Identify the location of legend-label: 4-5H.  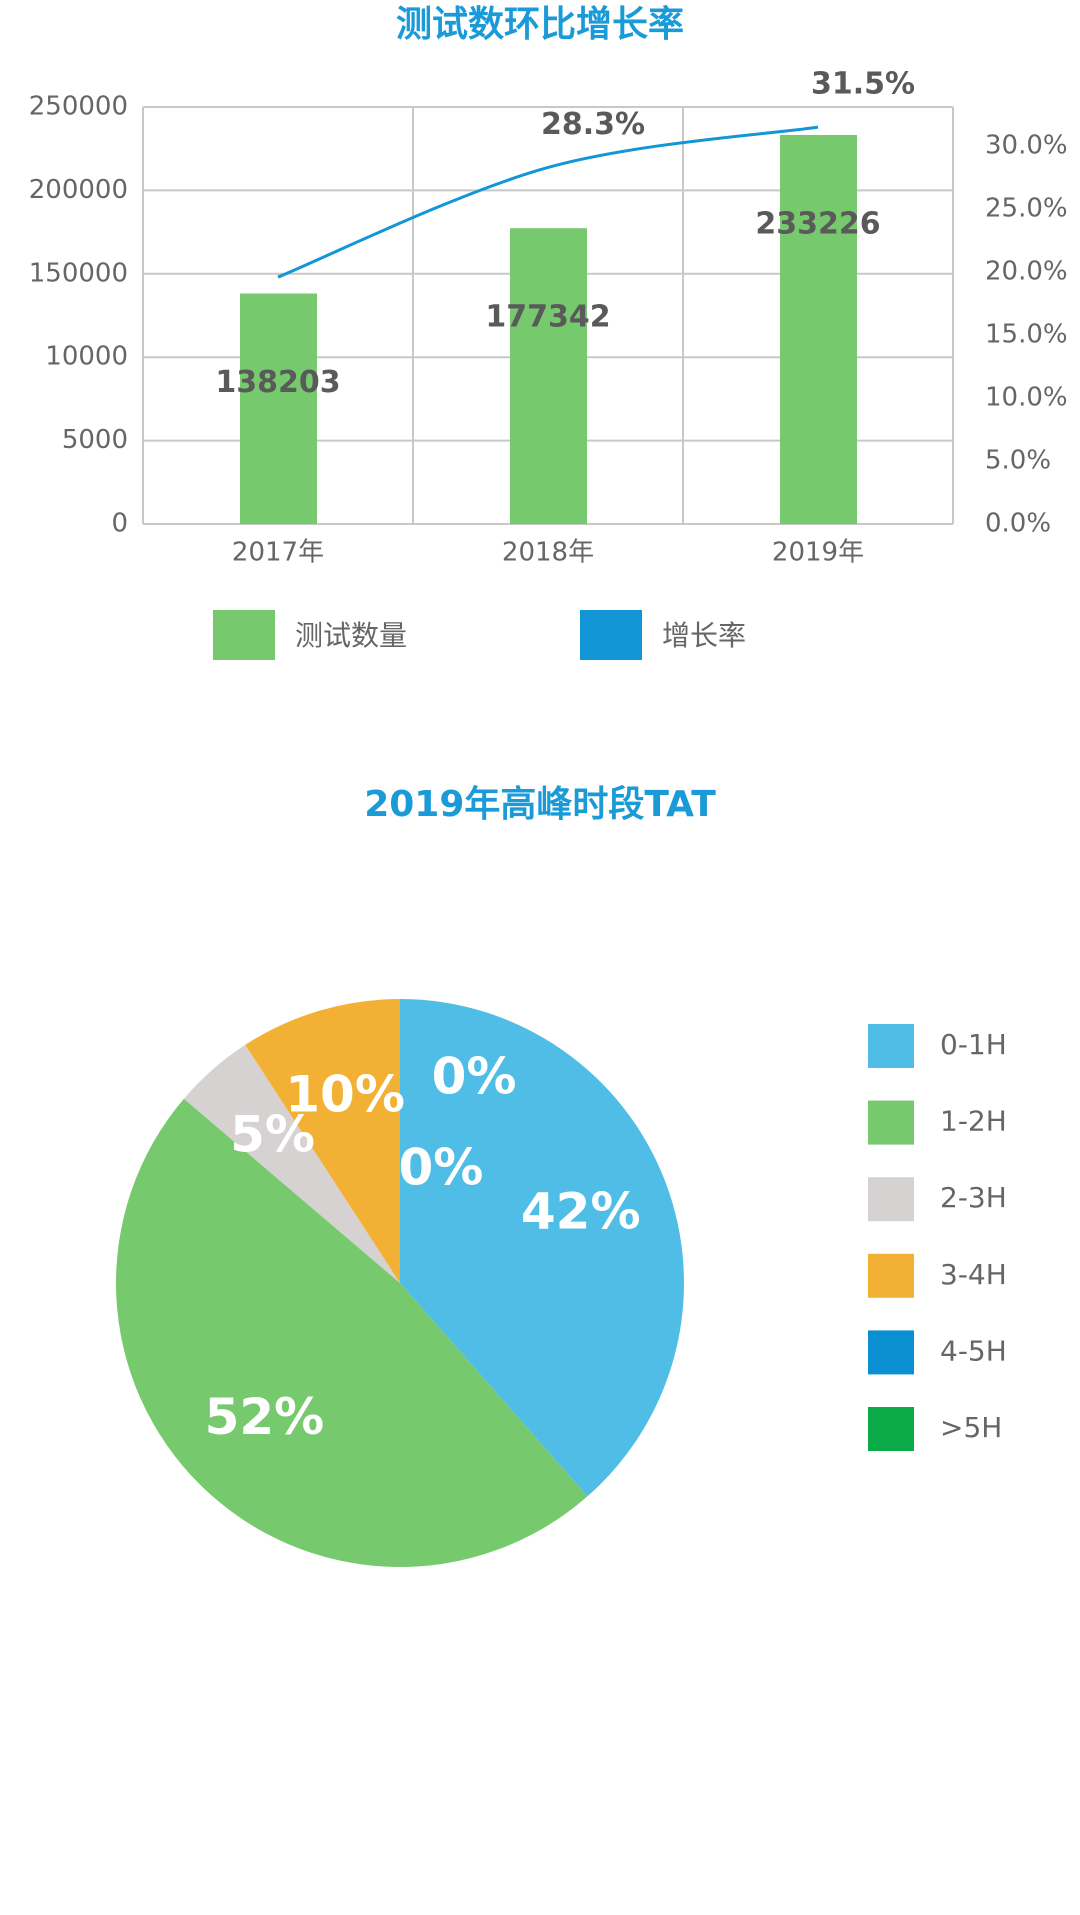
(973, 1350).